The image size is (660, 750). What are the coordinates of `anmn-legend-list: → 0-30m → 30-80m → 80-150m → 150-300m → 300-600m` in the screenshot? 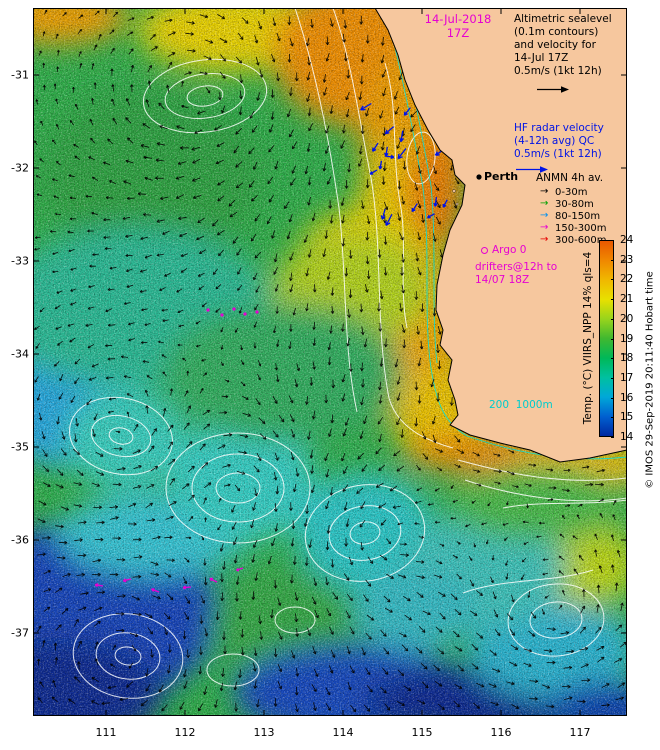 It's located at (573, 216).